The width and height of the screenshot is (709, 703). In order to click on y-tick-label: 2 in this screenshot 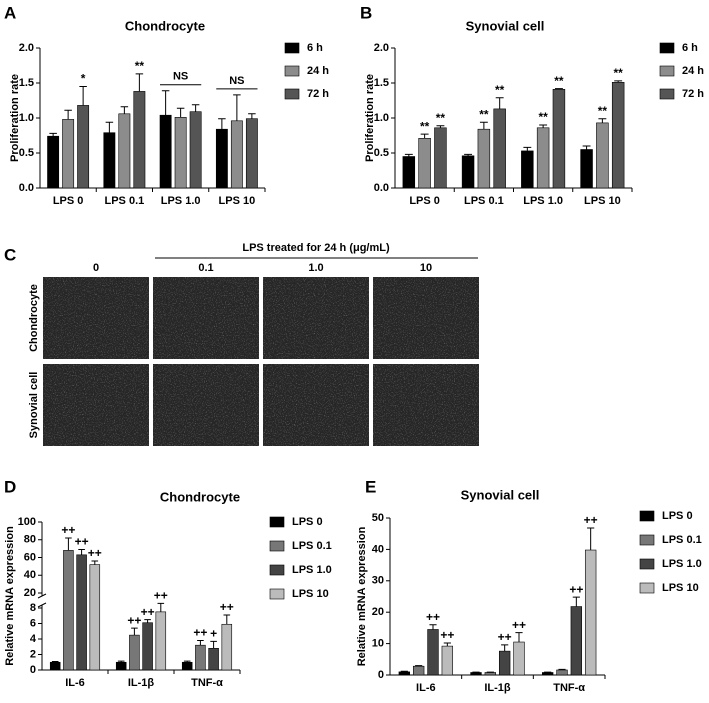, I will do `click(33, 654)`.